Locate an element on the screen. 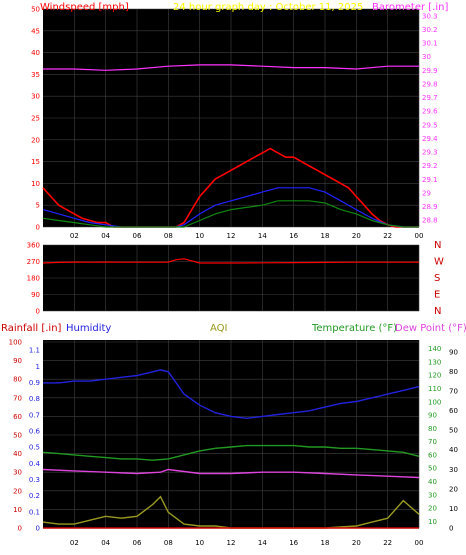 Image resolution: width=466 pixels, height=555 pixels. temperature-tick: 140 is located at coordinates (434, 349).